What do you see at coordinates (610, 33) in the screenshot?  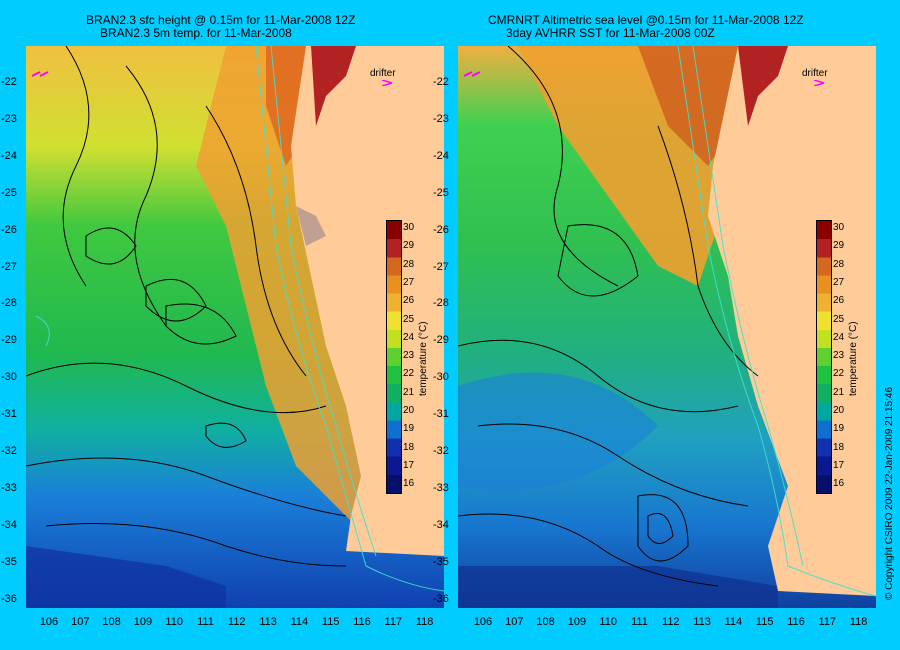 I see `right-title-line2: 3day AVHRR SST for 11-Mar-2008 00Z` at bounding box center [610, 33].